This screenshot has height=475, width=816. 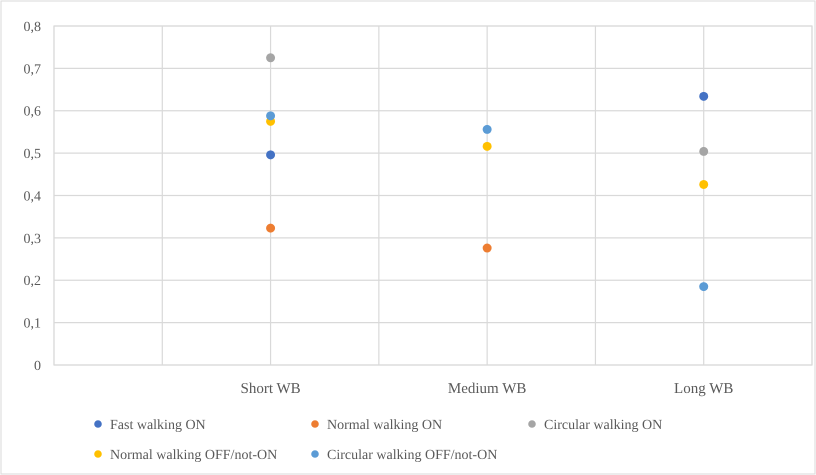 What do you see at coordinates (704, 389) in the screenshot?
I see `x-tick-label: Long WB` at bounding box center [704, 389].